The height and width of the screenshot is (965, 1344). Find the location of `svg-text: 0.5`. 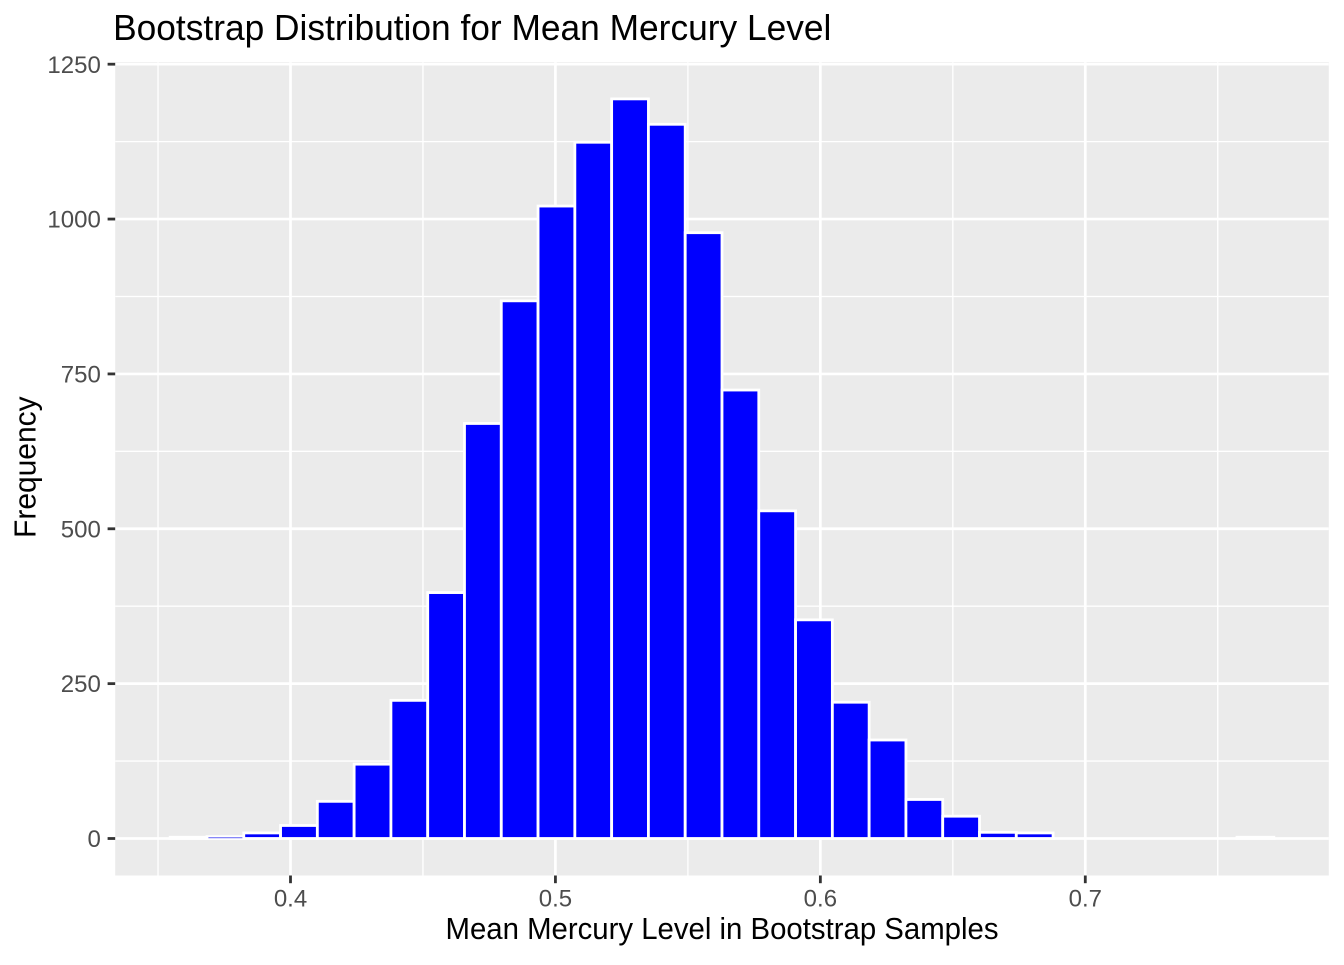

svg-text: 0.5 is located at coordinates (555, 898).